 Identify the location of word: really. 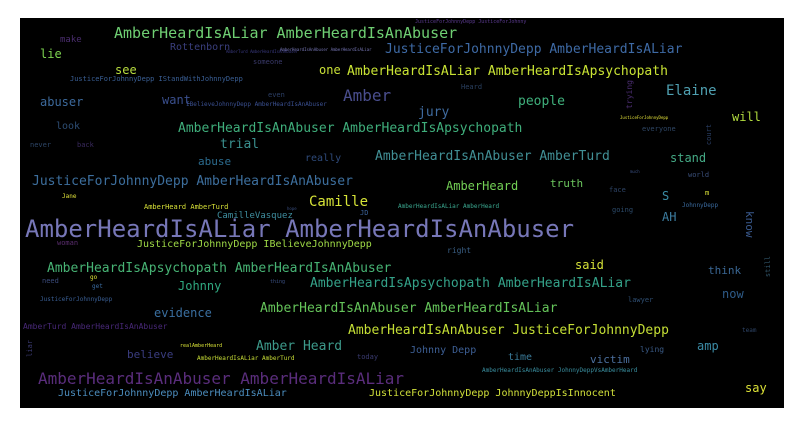
(323, 158).